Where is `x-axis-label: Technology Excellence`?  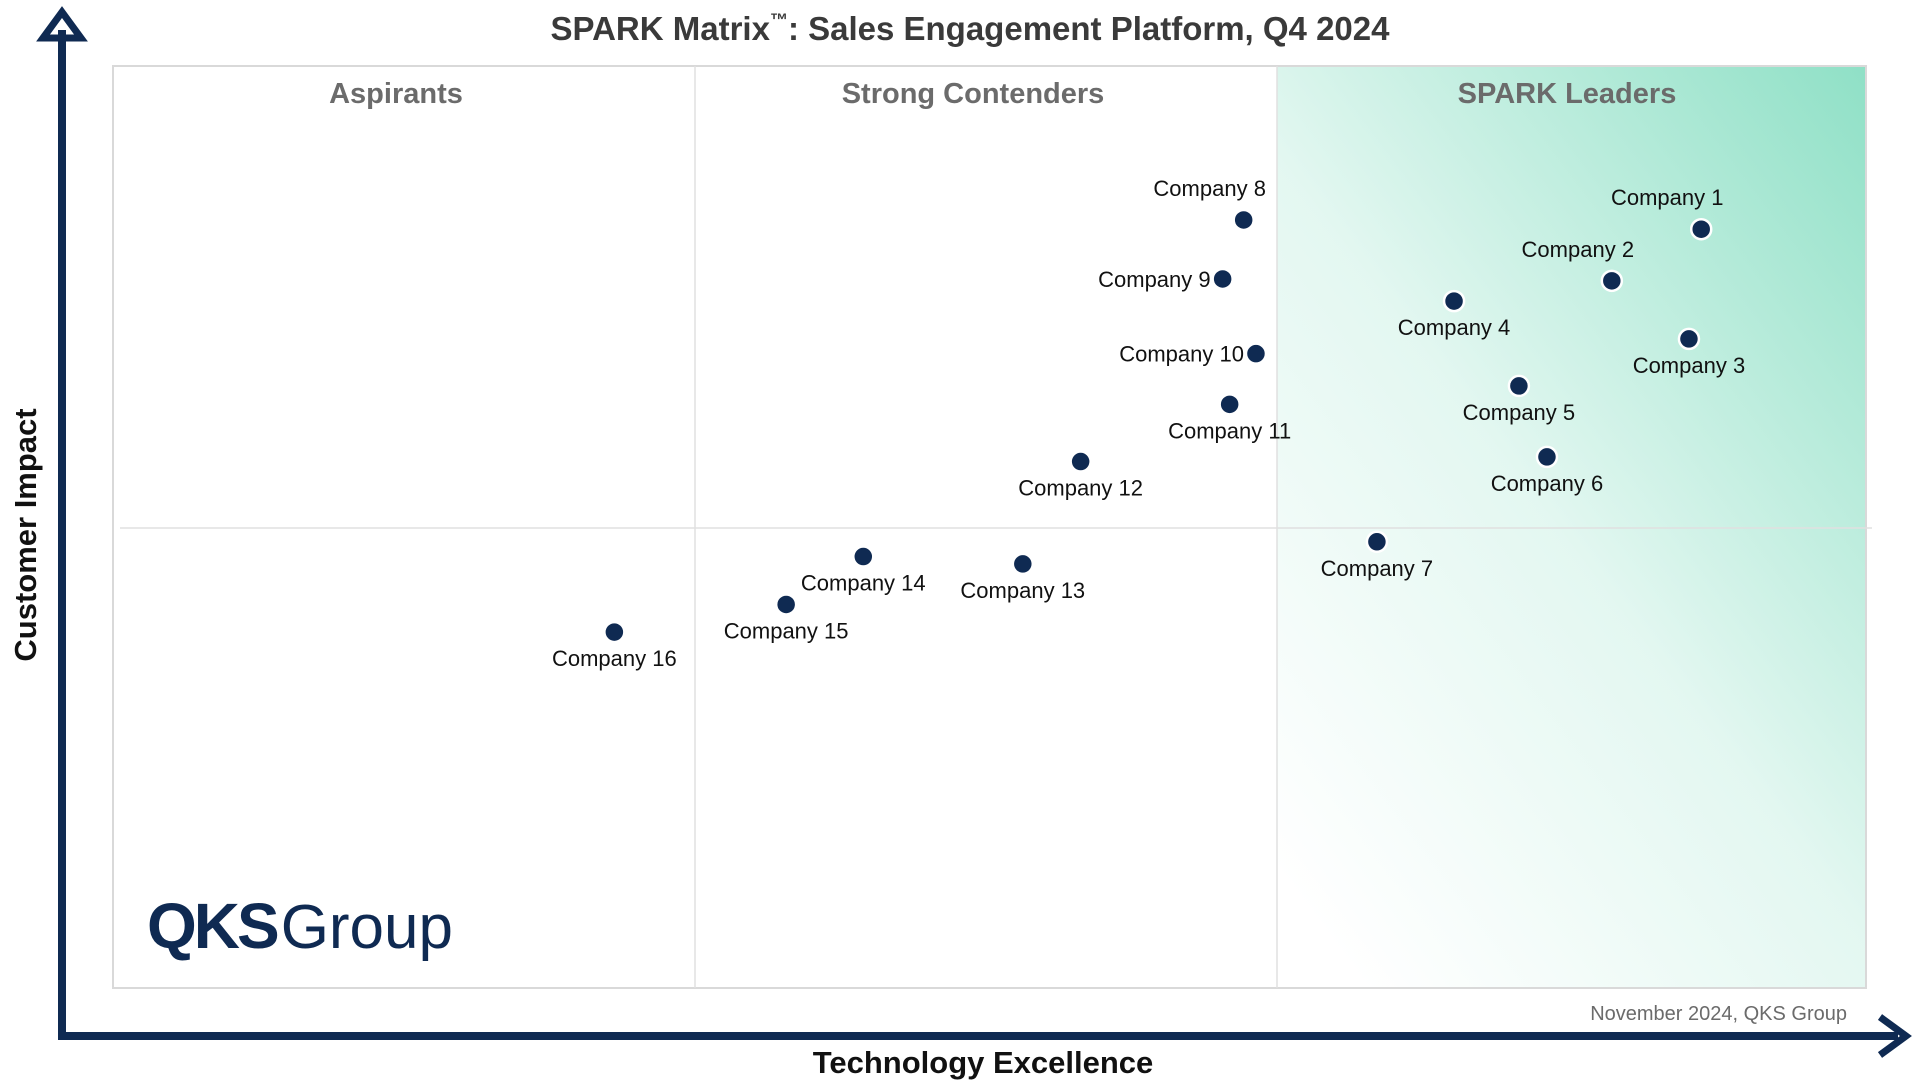
x-axis-label: Technology Excellence is located at coordinates (983, 1062).